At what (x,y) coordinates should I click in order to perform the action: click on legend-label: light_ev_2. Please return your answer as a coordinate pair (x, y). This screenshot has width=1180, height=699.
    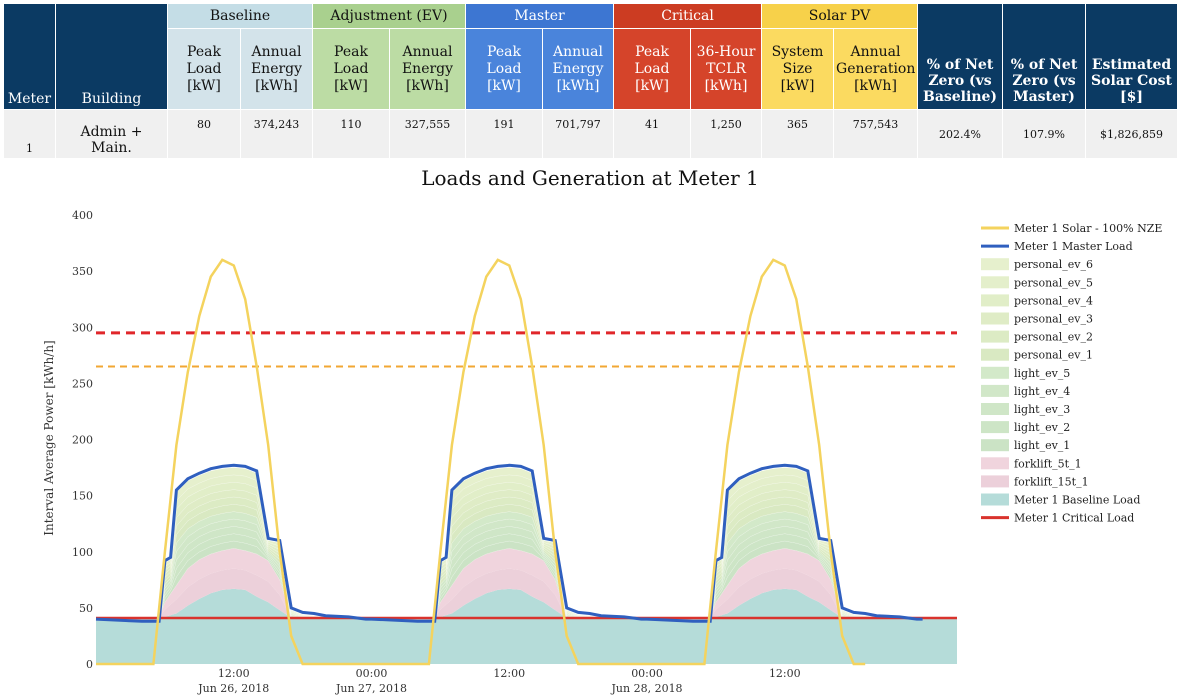
    Looking at the image, I should click on (1042, 427).